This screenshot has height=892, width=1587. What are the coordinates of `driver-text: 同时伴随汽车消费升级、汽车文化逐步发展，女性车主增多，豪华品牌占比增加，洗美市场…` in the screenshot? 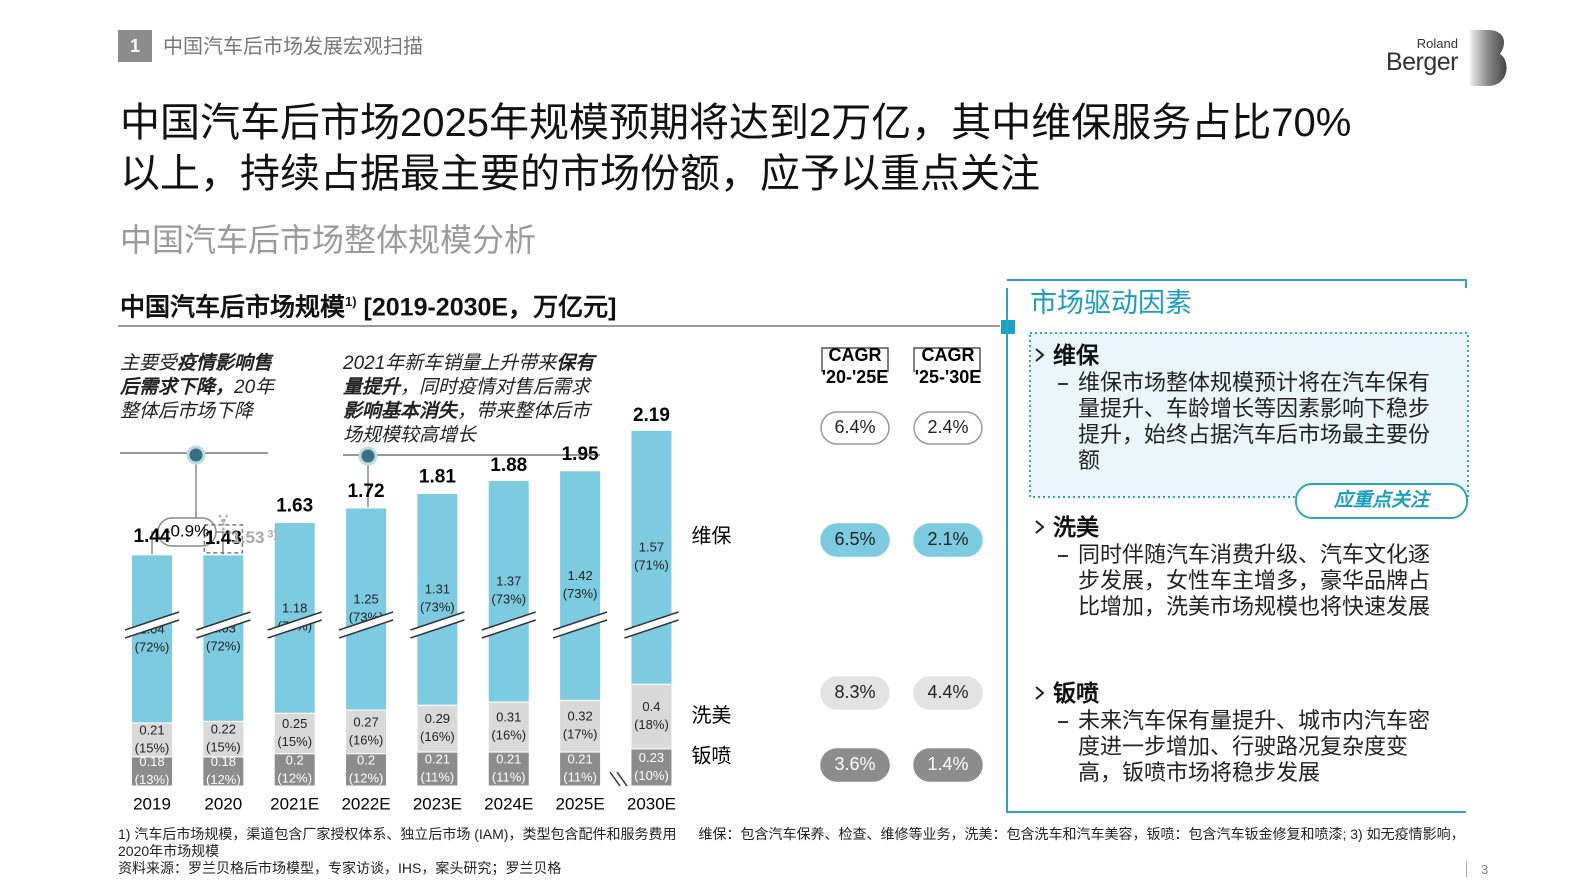 It's located at (1253, 581).